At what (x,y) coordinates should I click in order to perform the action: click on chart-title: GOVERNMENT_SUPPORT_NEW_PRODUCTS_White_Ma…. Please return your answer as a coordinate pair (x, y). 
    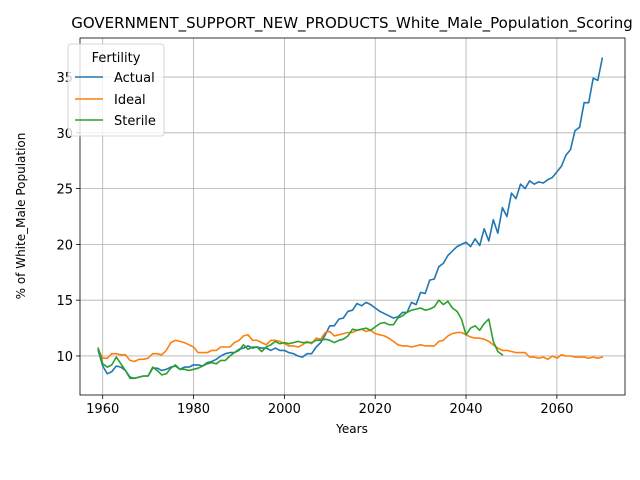
    Looking at the image, I should click on (352, 23).